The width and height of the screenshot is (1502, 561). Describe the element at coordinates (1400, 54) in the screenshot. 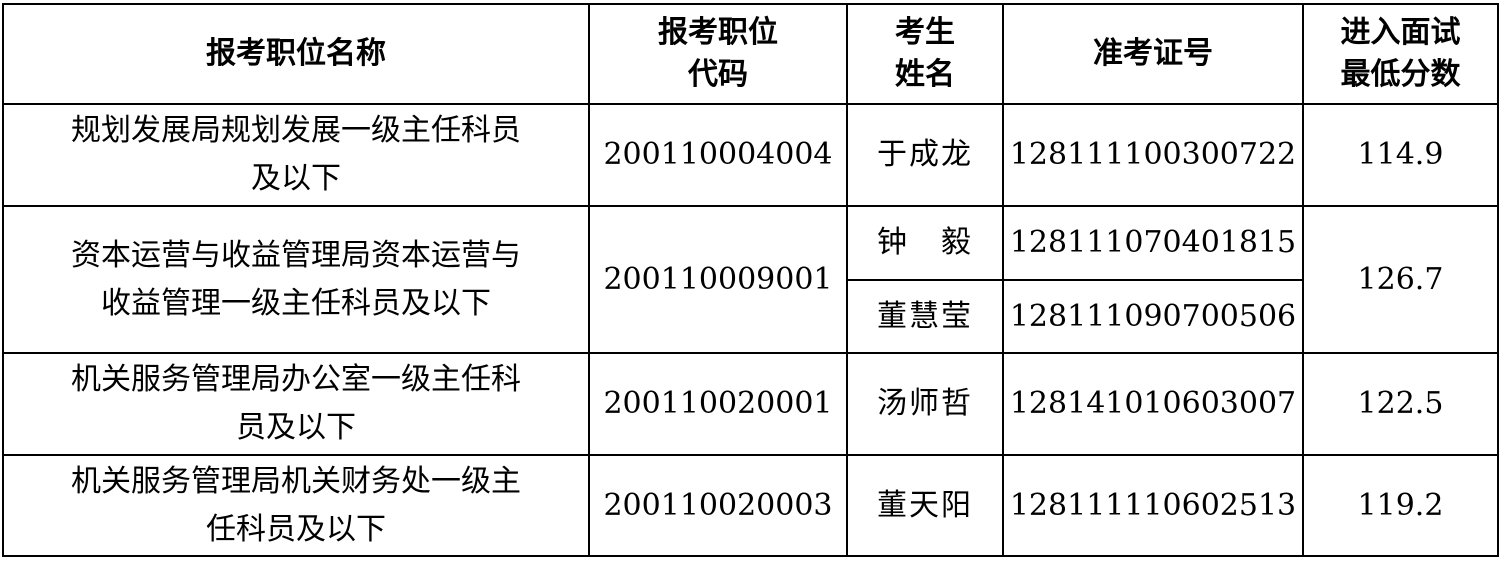

I see `header-min-score: 进入面试 最低分数` at that location.